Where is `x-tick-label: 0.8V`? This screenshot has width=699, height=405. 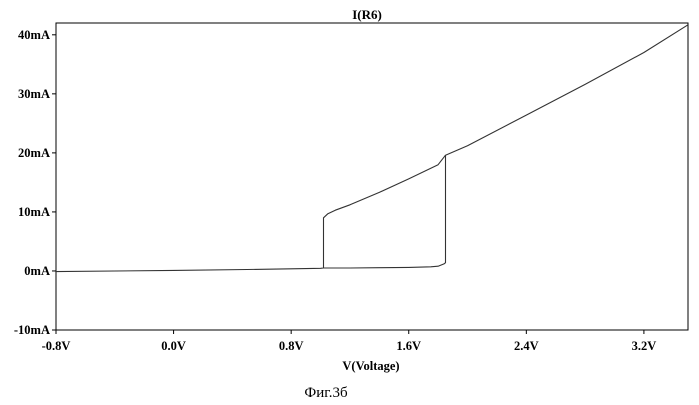
x-tick-label: 0.8V is located at coordinates (291, 346).